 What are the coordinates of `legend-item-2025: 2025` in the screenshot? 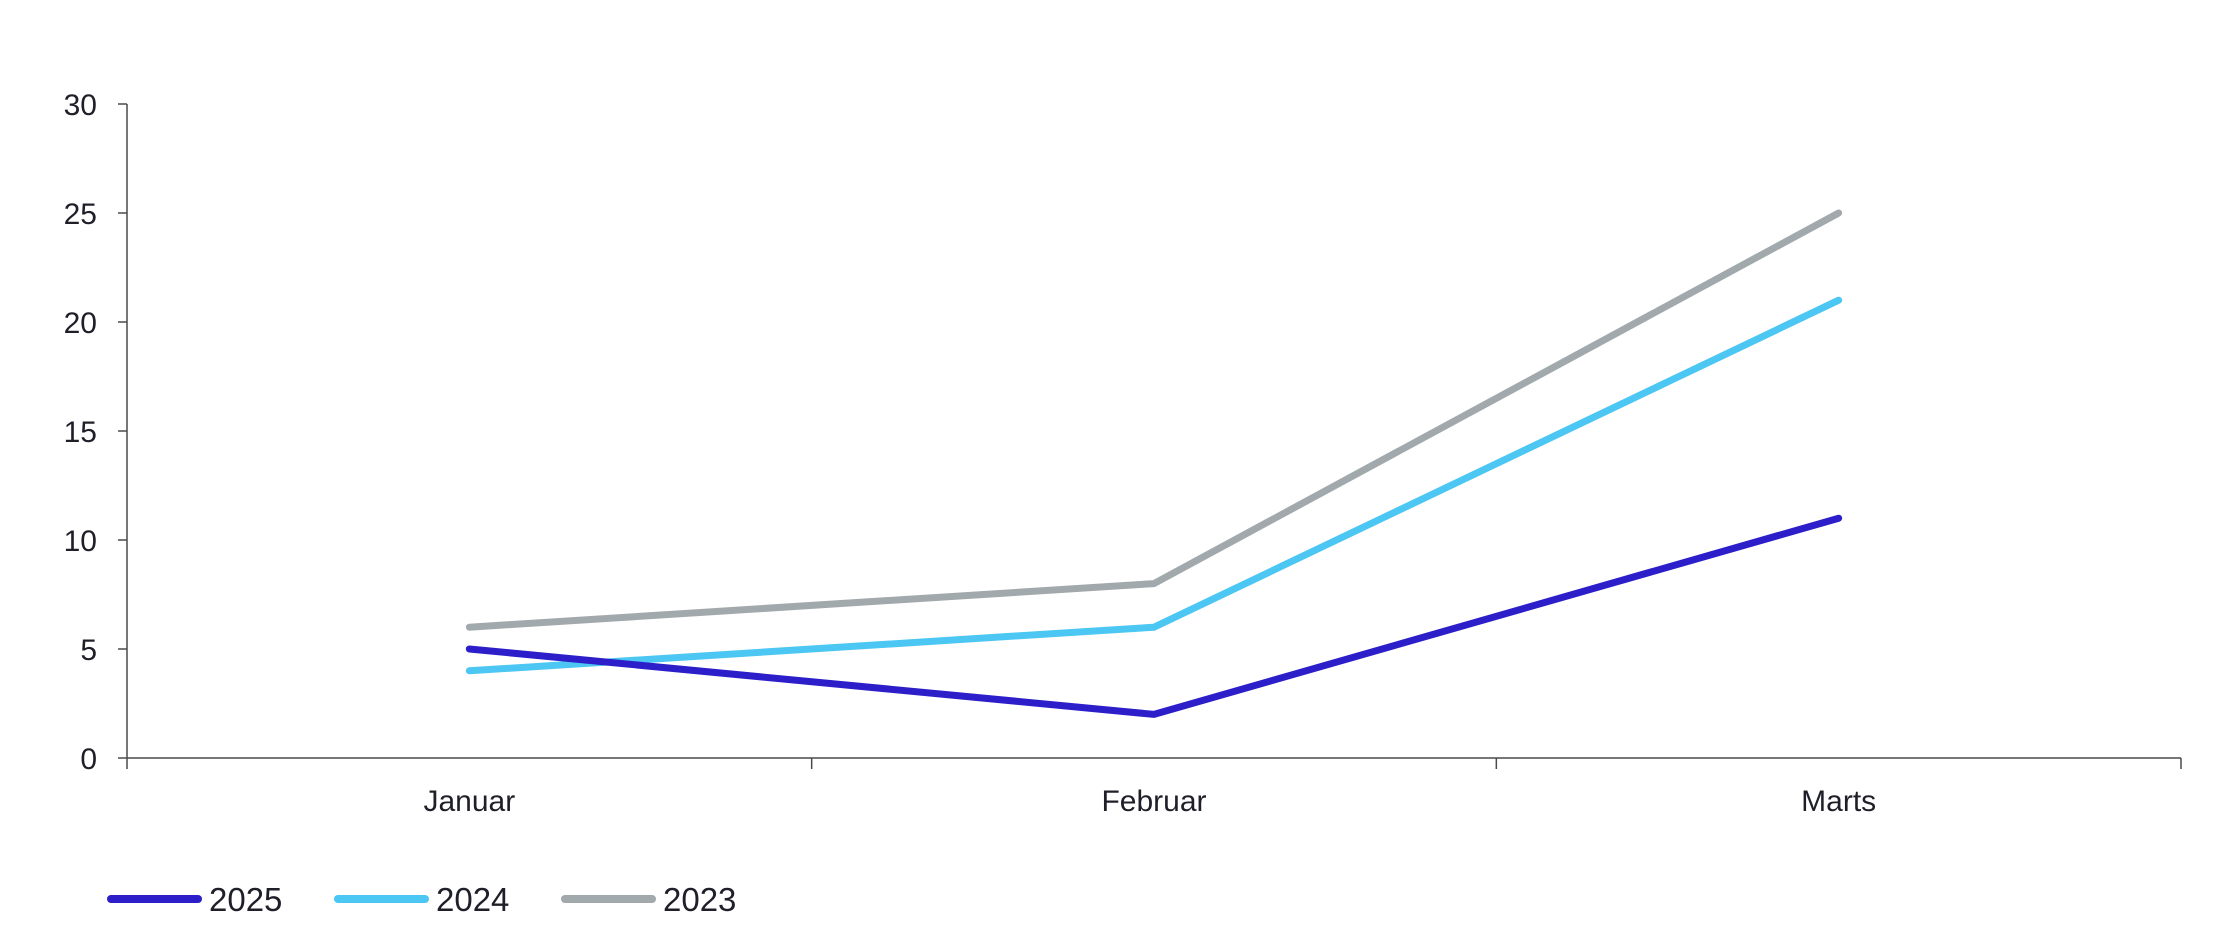 It's located at (194, 899).